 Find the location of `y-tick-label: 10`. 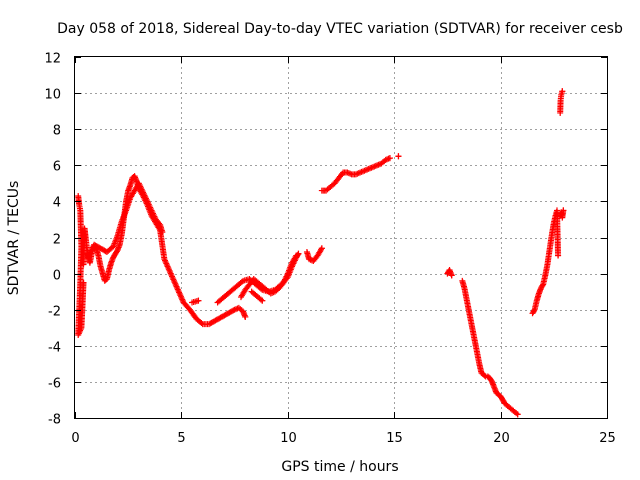

y-tick-label: 10 is located at coordinates (52, 95).